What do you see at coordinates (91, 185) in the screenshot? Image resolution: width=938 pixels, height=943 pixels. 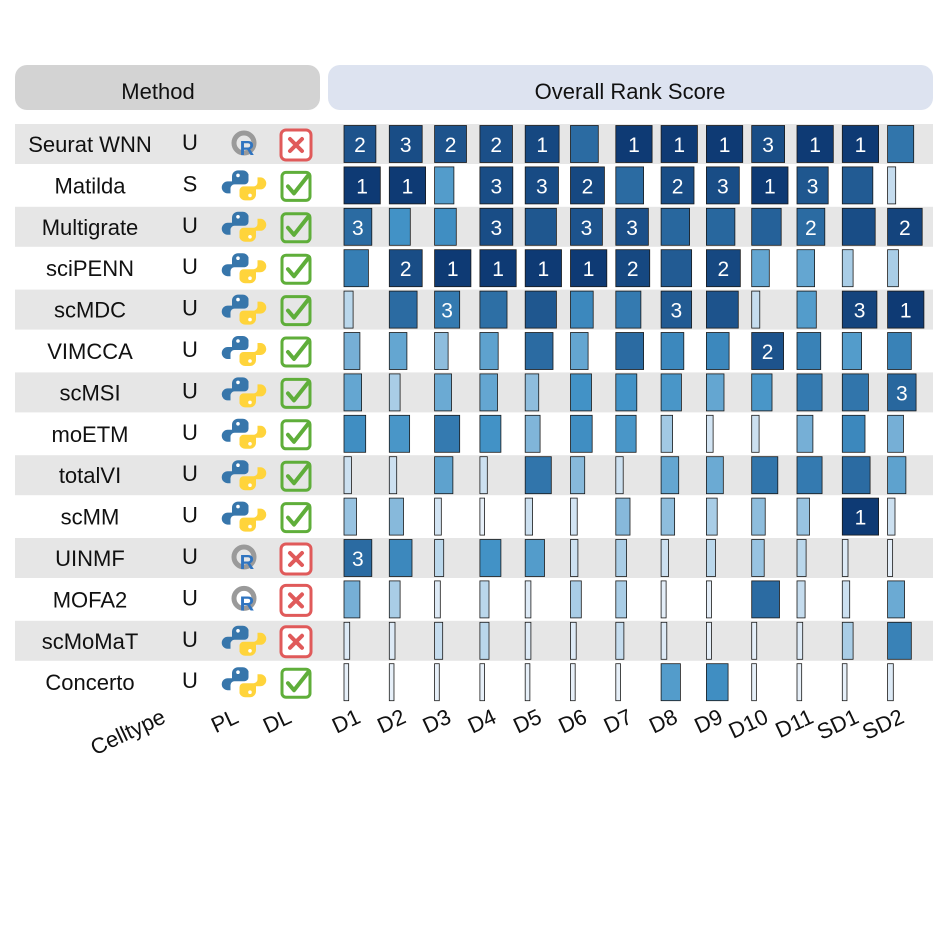 I see `method-name: Matilda` at bounding box center [91, 185].